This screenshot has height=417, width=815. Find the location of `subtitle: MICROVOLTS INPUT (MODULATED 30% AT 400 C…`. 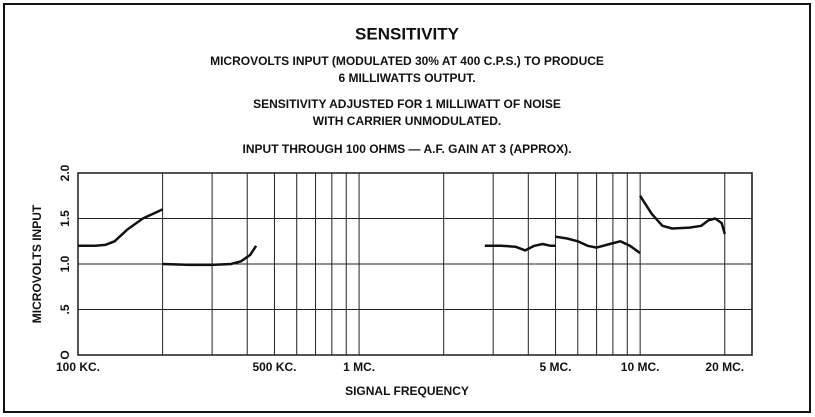

subtitle: MICROVOLTS INPUT (MODULATED 30% AT 400 C… is located at coordinates (407, 61).